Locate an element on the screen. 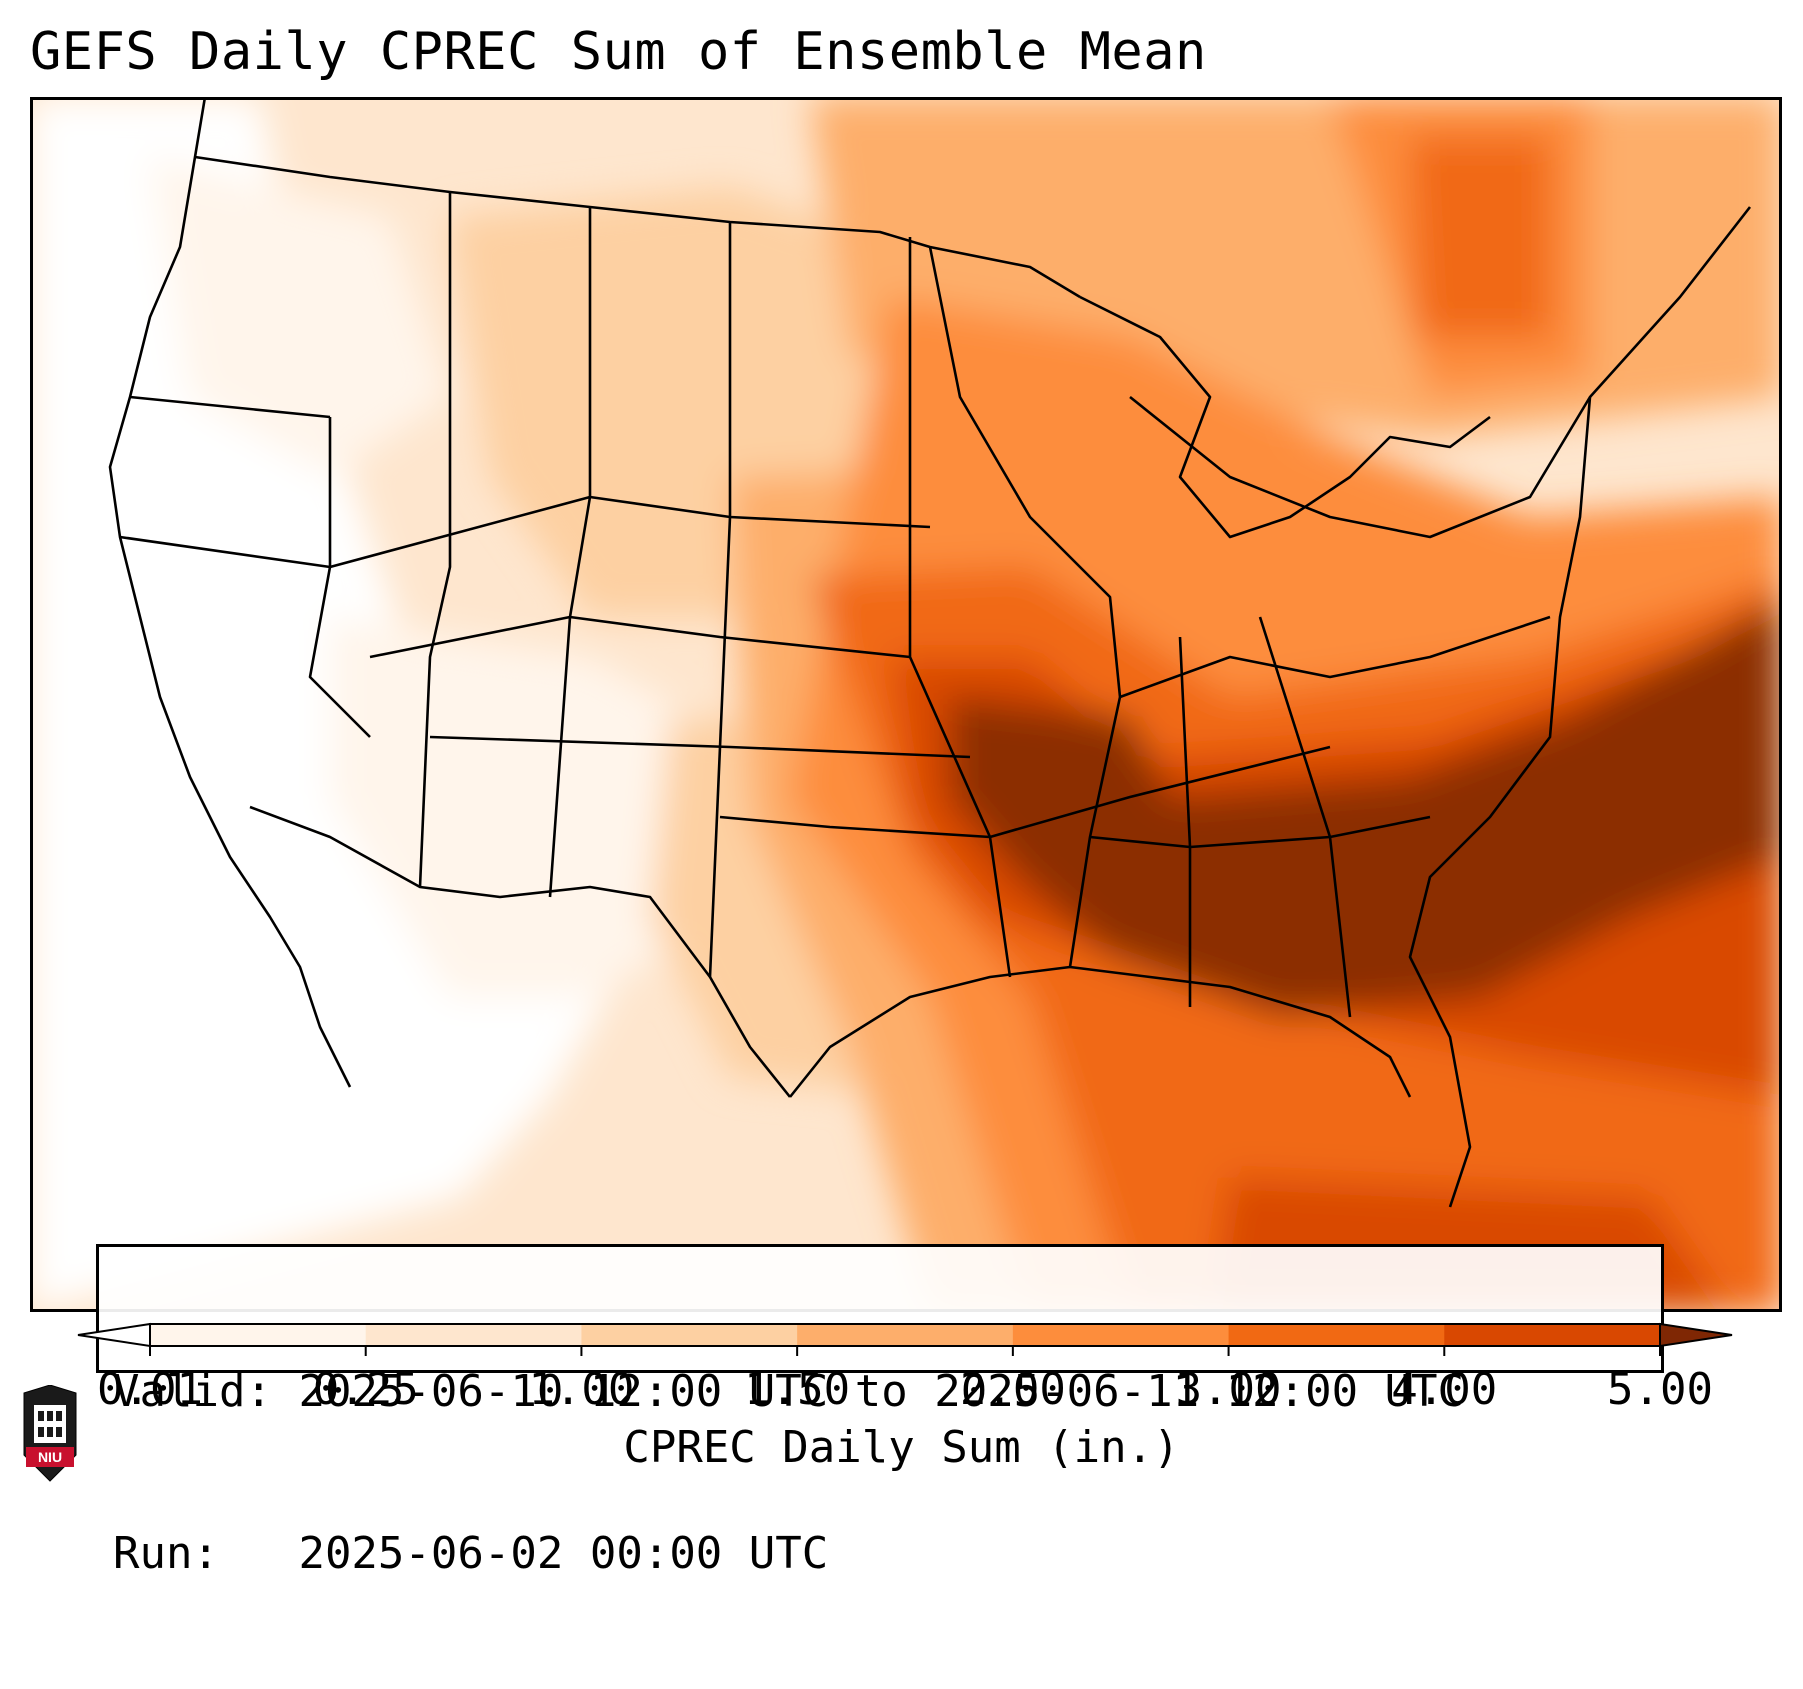 This screenshot has height=1689, width=1803. niu-logo-icon: NIU is located at coordinates (50, 1433).